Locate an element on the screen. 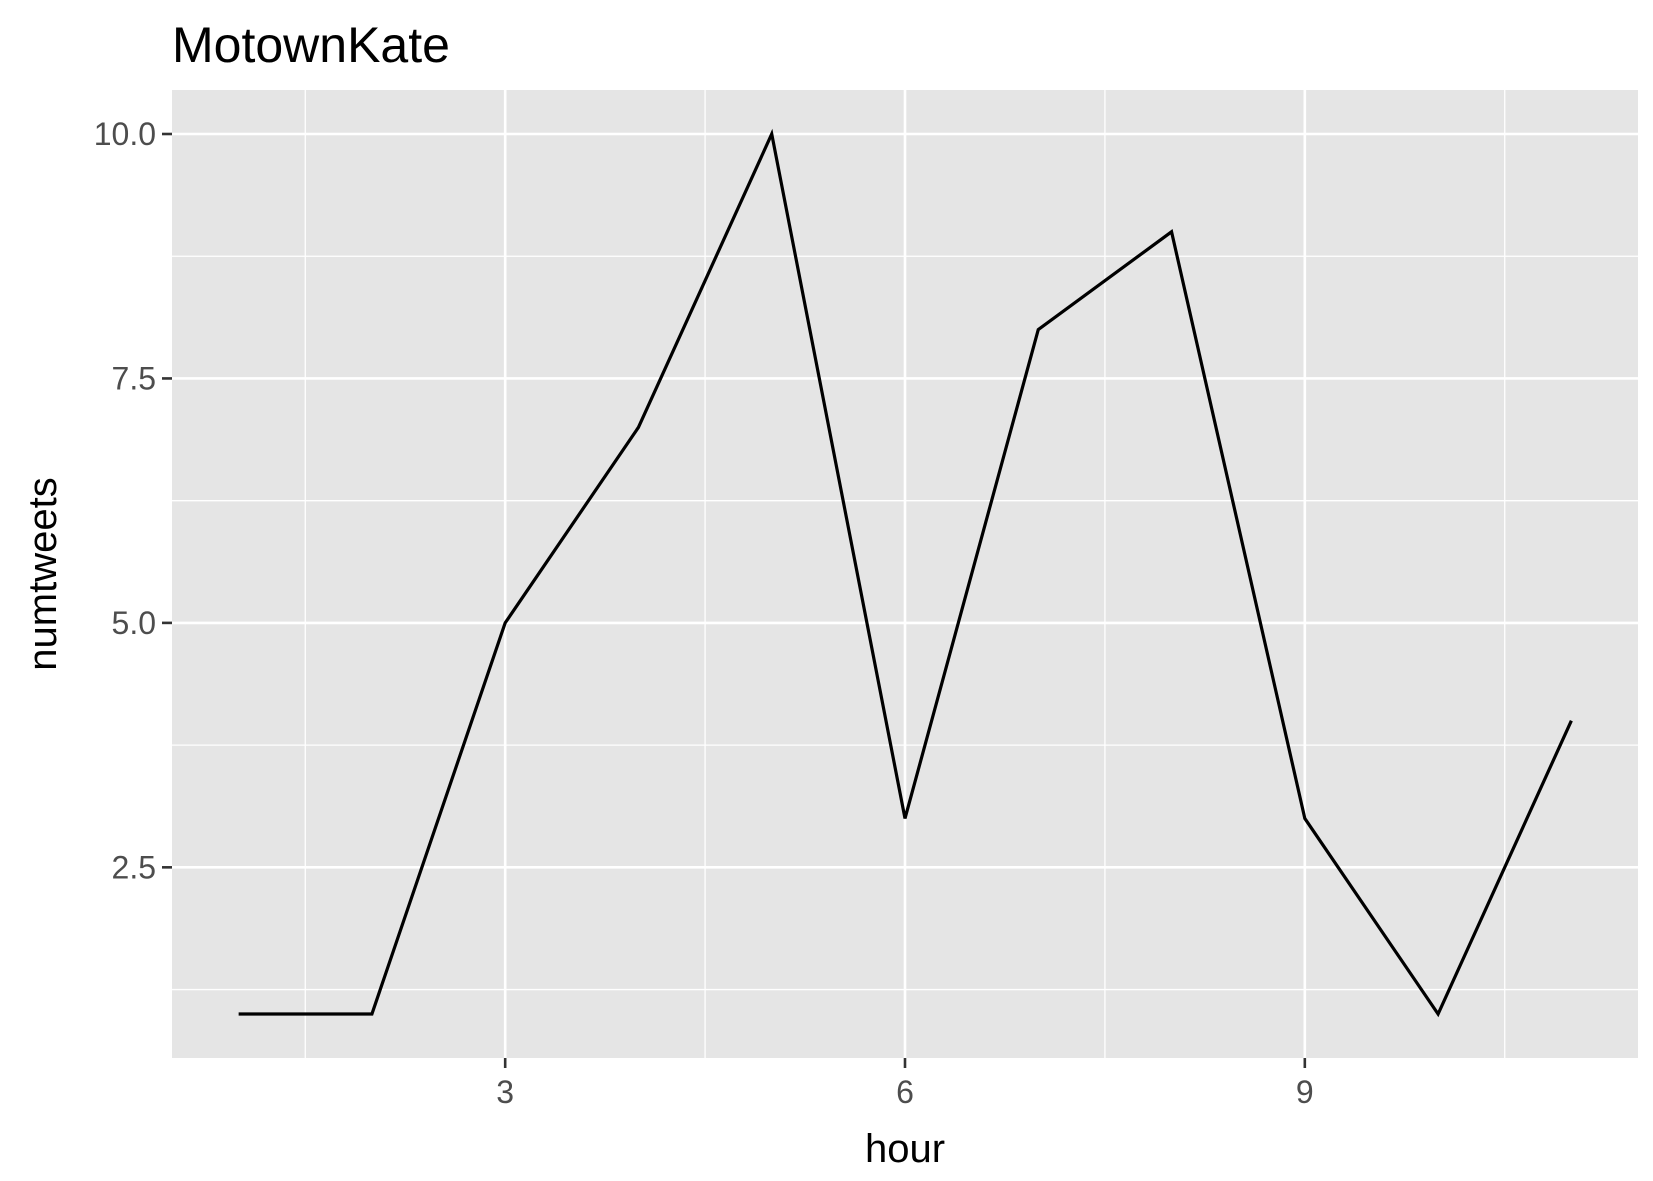 The width and height of the screenshot is (1653, 1181). x-axis-title: hour is located at coordinates (905, 1149).